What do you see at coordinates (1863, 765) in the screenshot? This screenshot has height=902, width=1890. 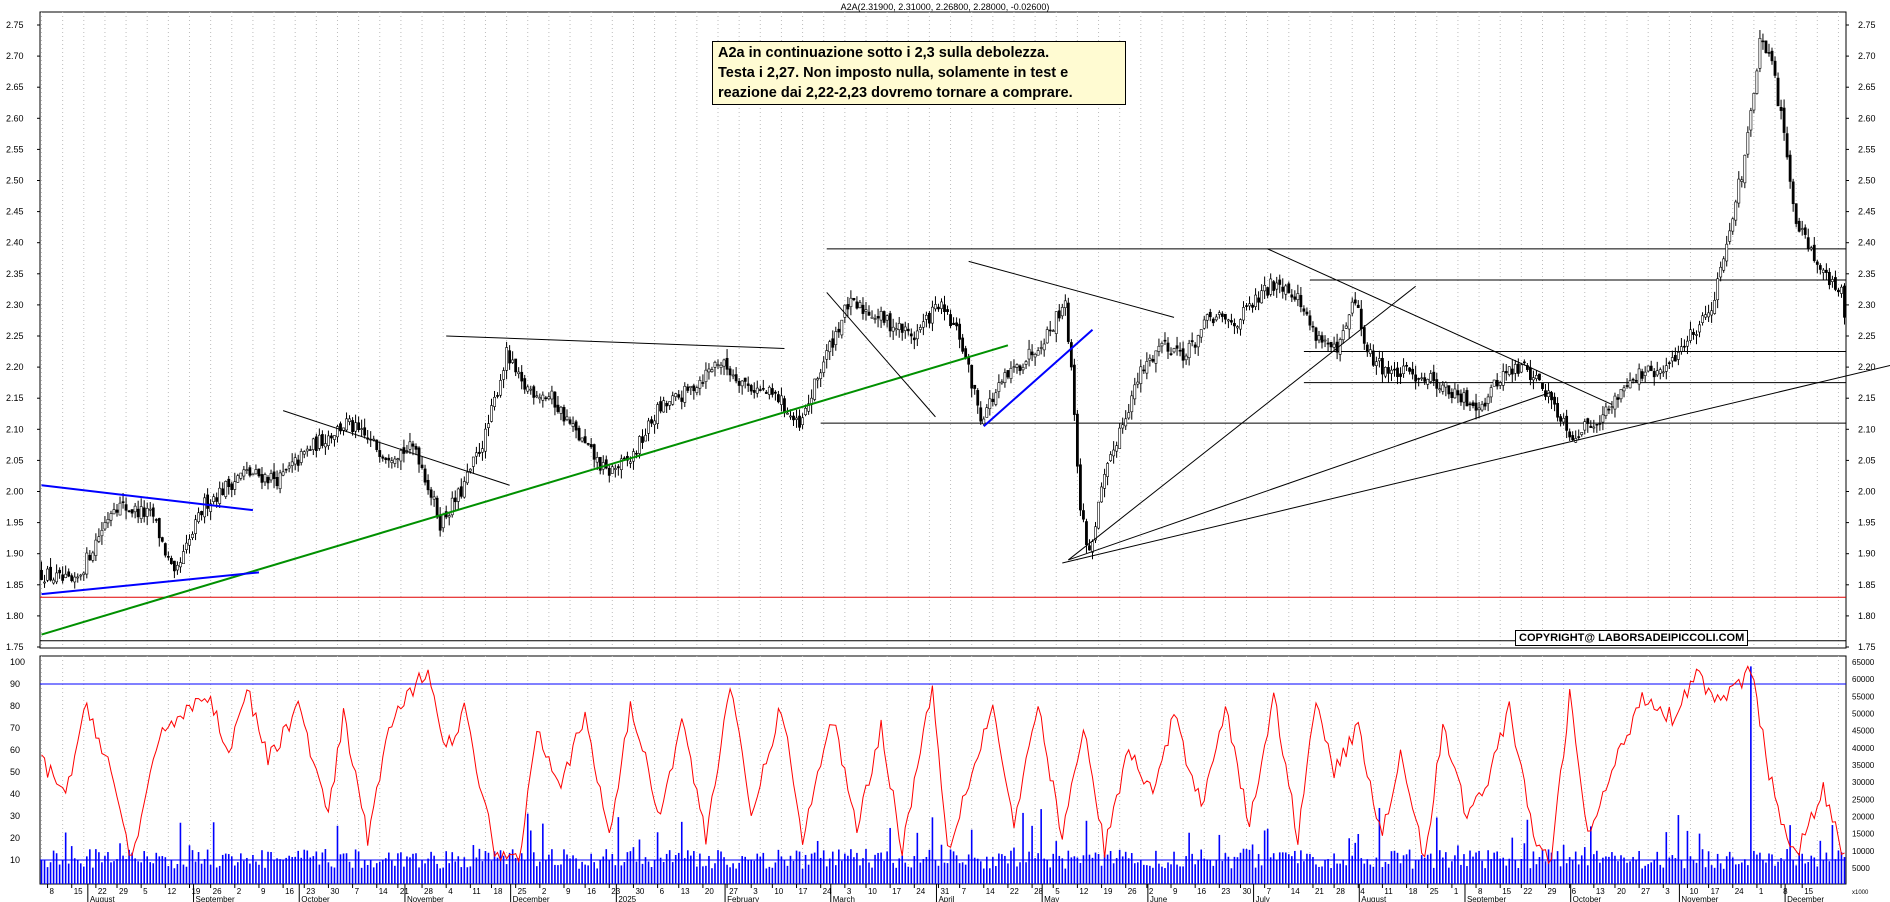 I see `volume-tick-label: 35000` at bounding box center [1863, 765].